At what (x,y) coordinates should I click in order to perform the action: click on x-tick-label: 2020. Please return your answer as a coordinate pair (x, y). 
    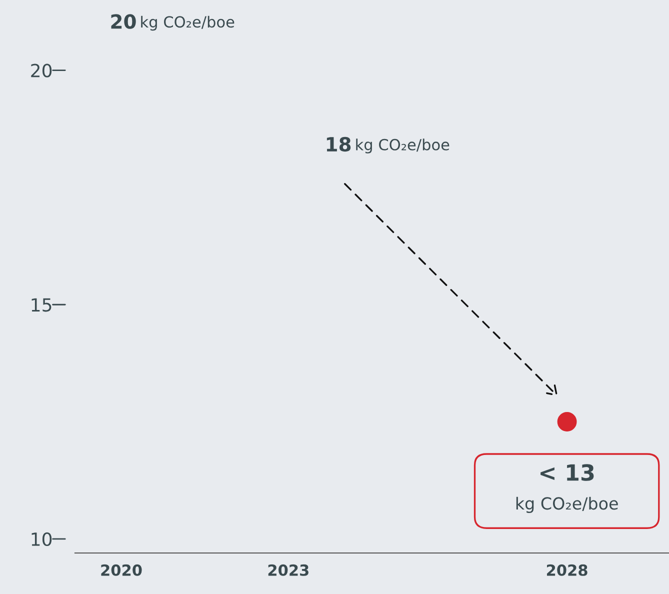
    Looking at the image, I should click on (121, 570).